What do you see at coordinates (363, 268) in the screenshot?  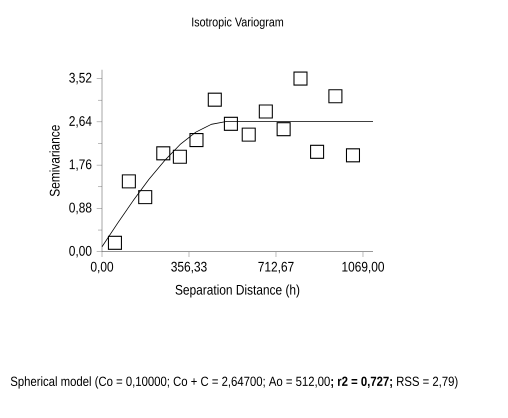 I see `x-tick-label: 1069,00` at bounding box center [363, 268].